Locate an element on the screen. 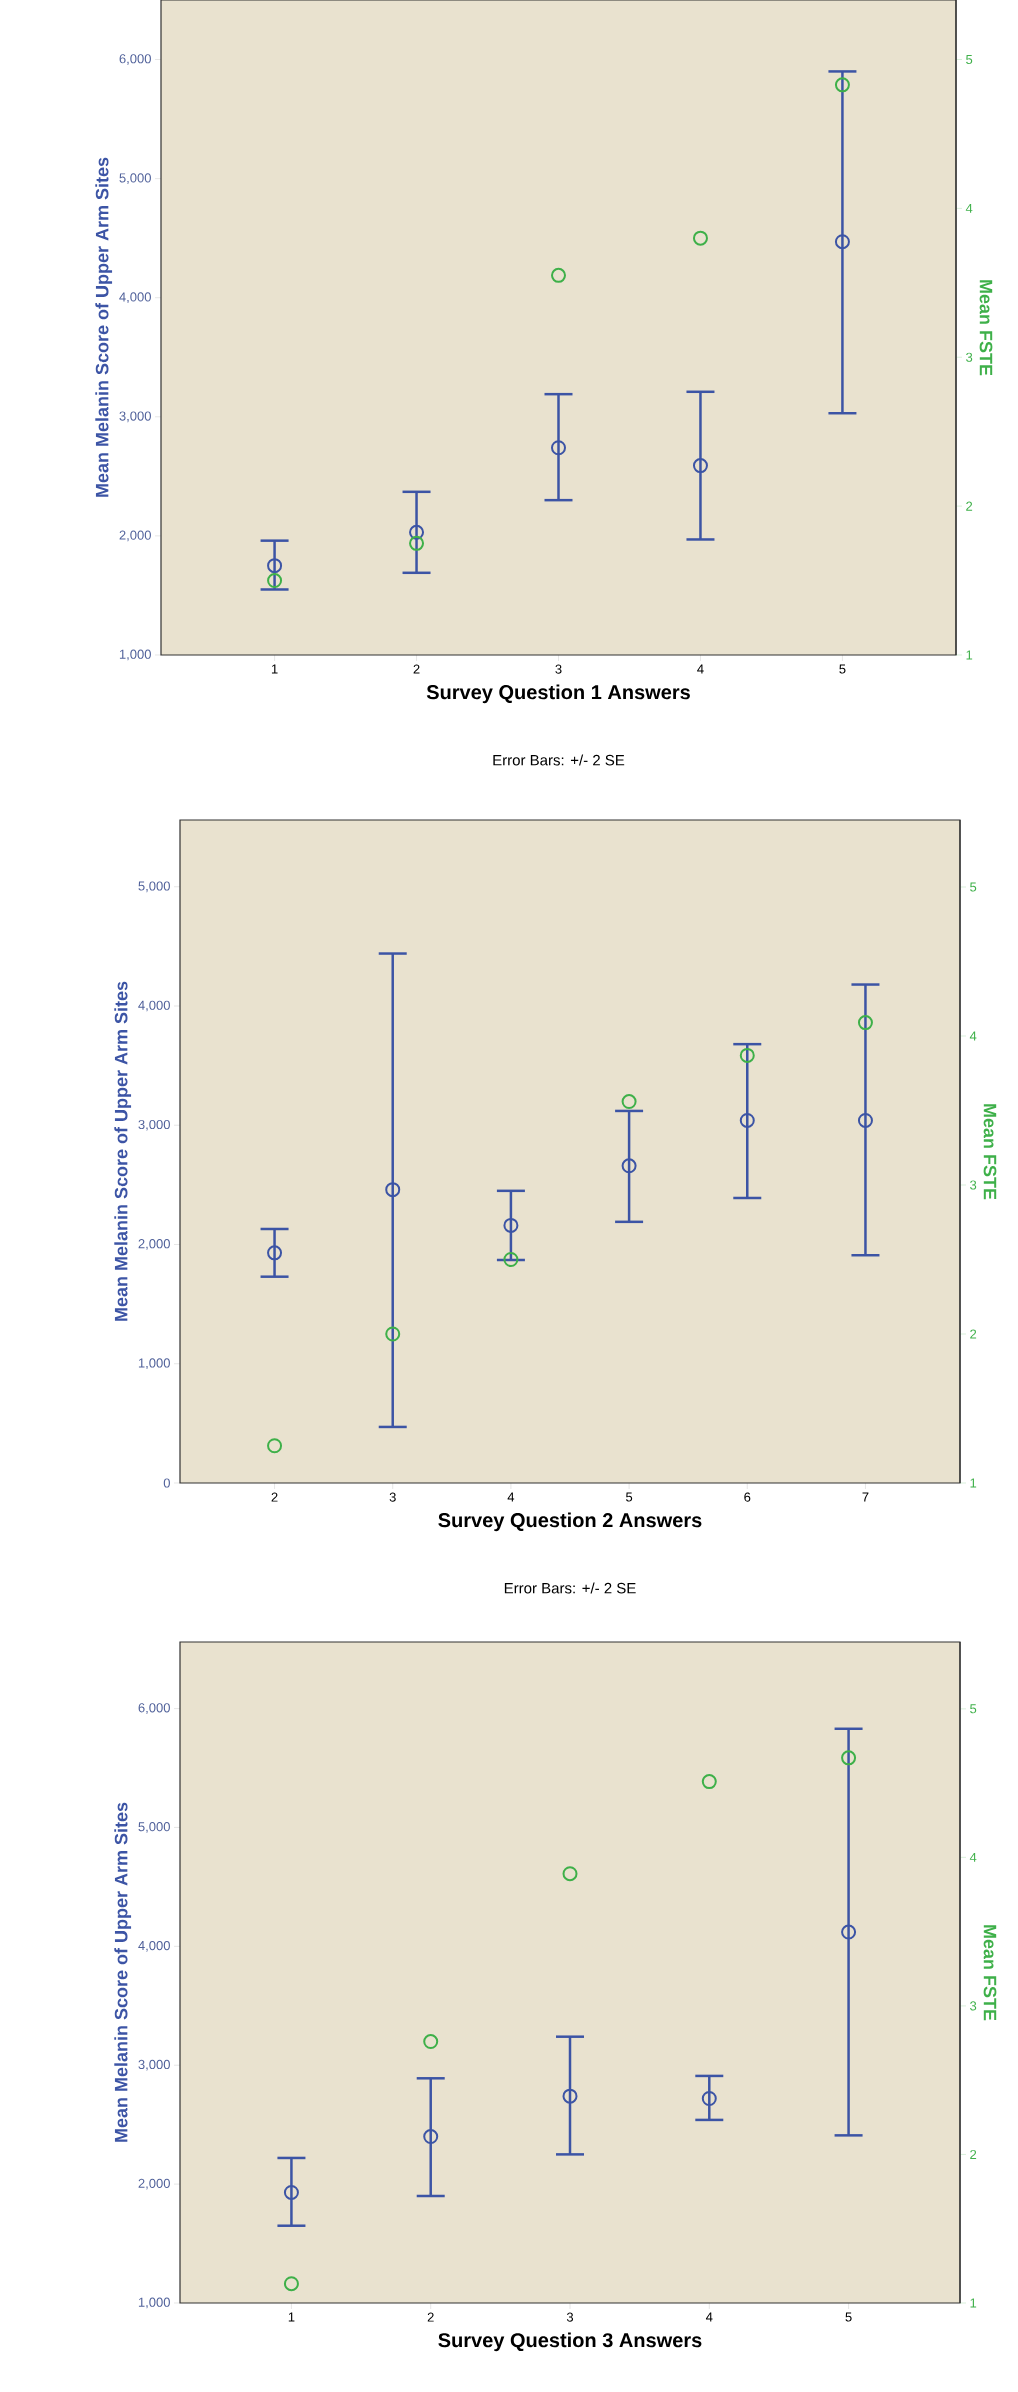 This screenshot has width=1018, height=2392. x-tick-label: 7 is located at coordinates (865, 1497).